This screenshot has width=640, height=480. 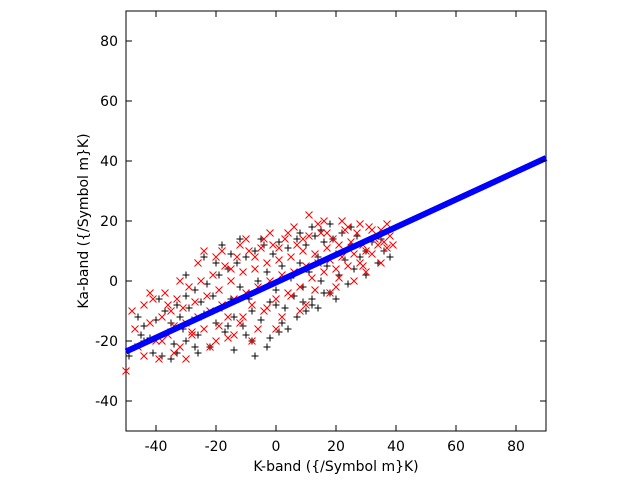 What do you see at coordinates (109, 222) in the screenshot?
I see `y-tick-label: 20` at bounding box center [109, 222].